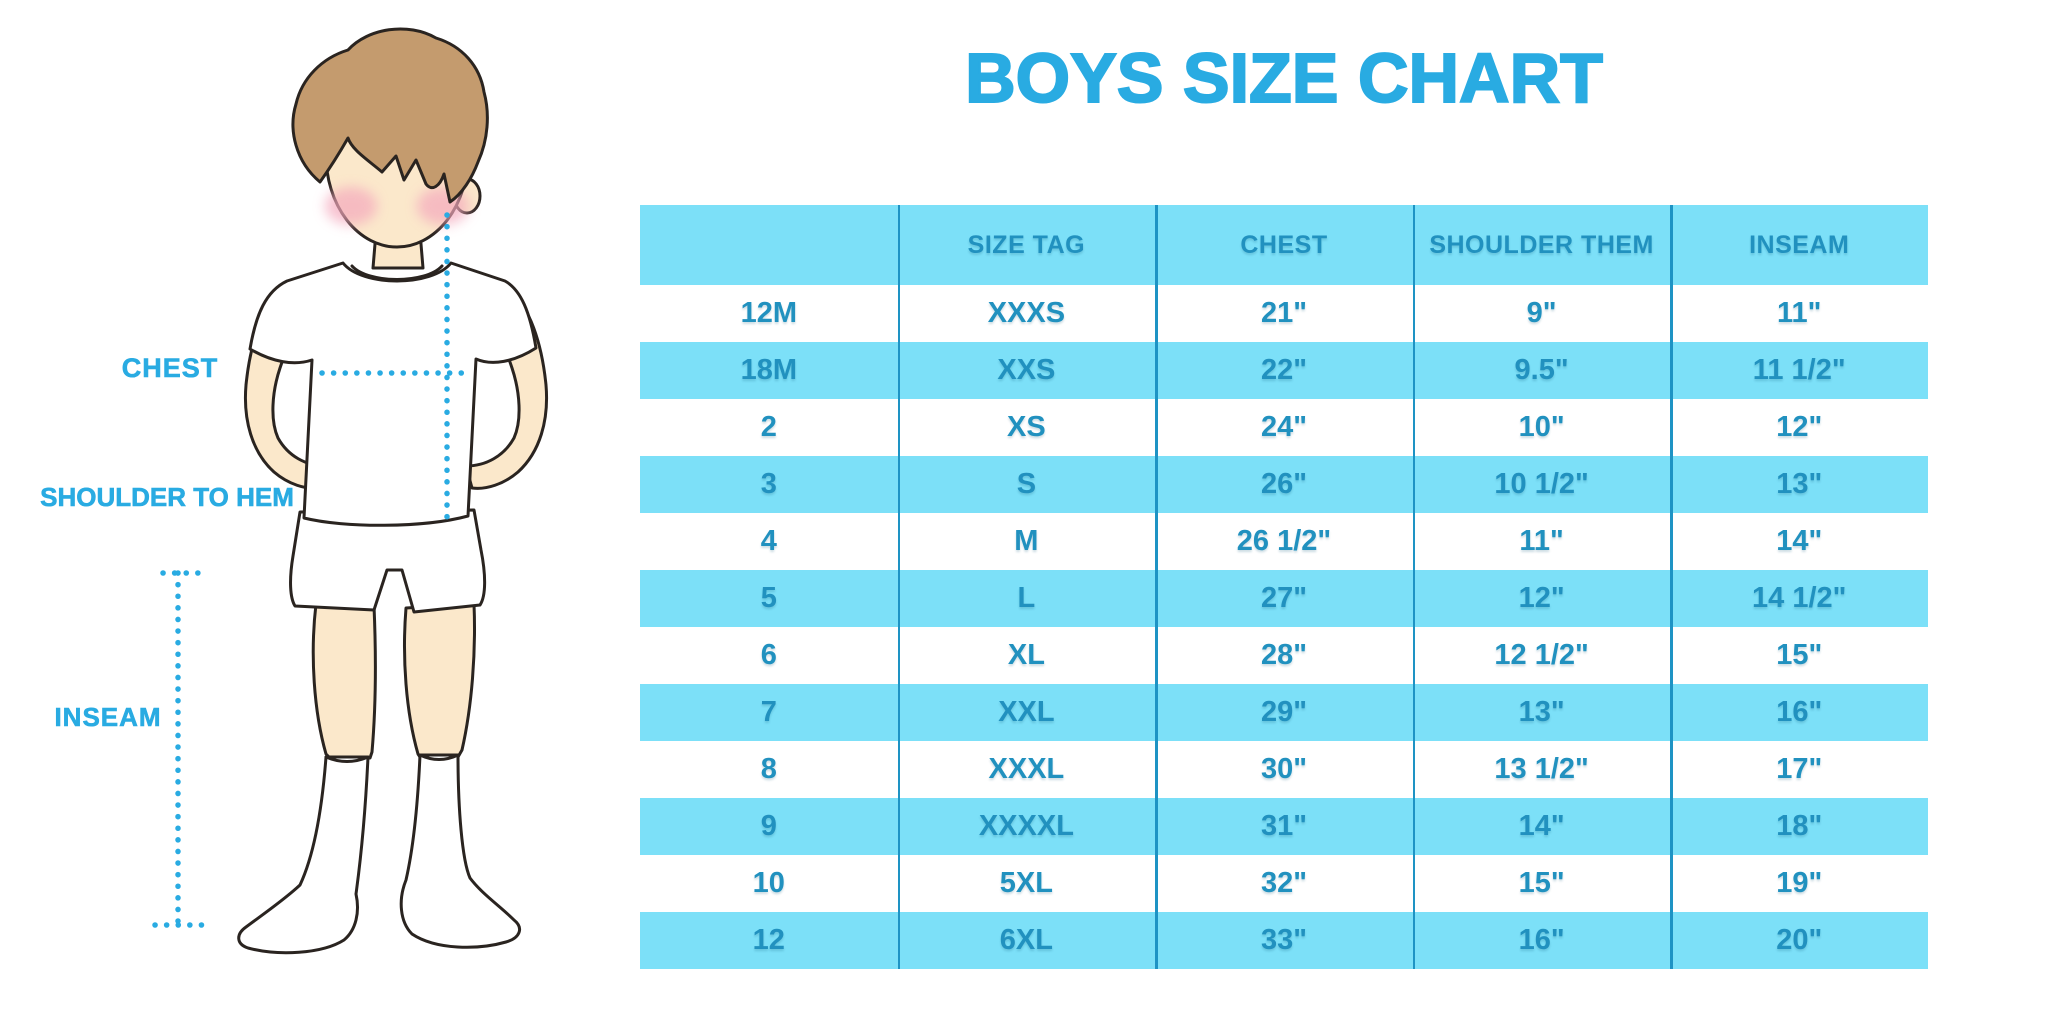  I want to click on chest-cell: 24", so click(1283, 427).